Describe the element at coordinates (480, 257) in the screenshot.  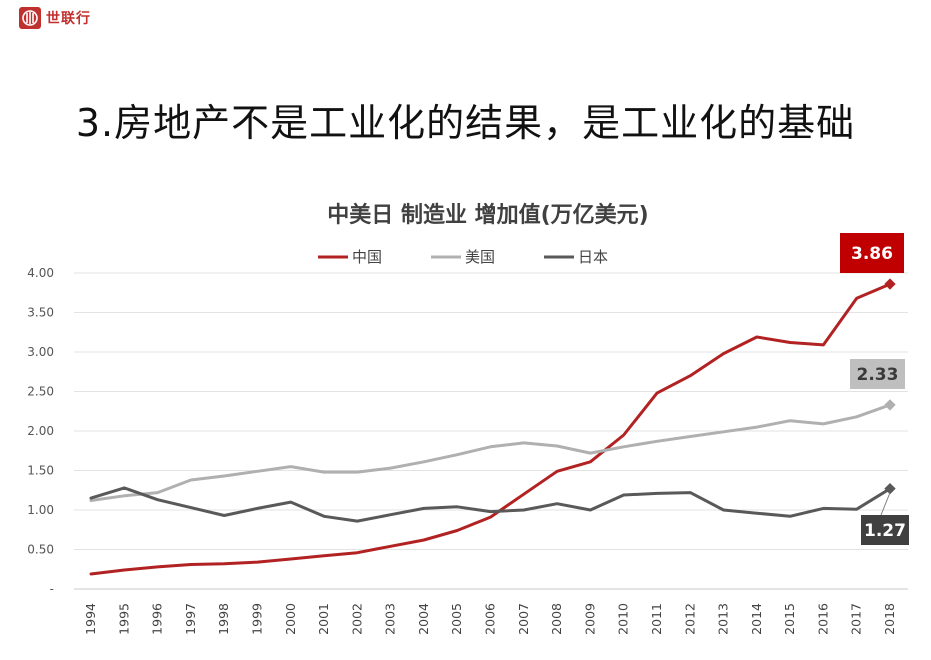
I see `legend-label: 美国` at that location.